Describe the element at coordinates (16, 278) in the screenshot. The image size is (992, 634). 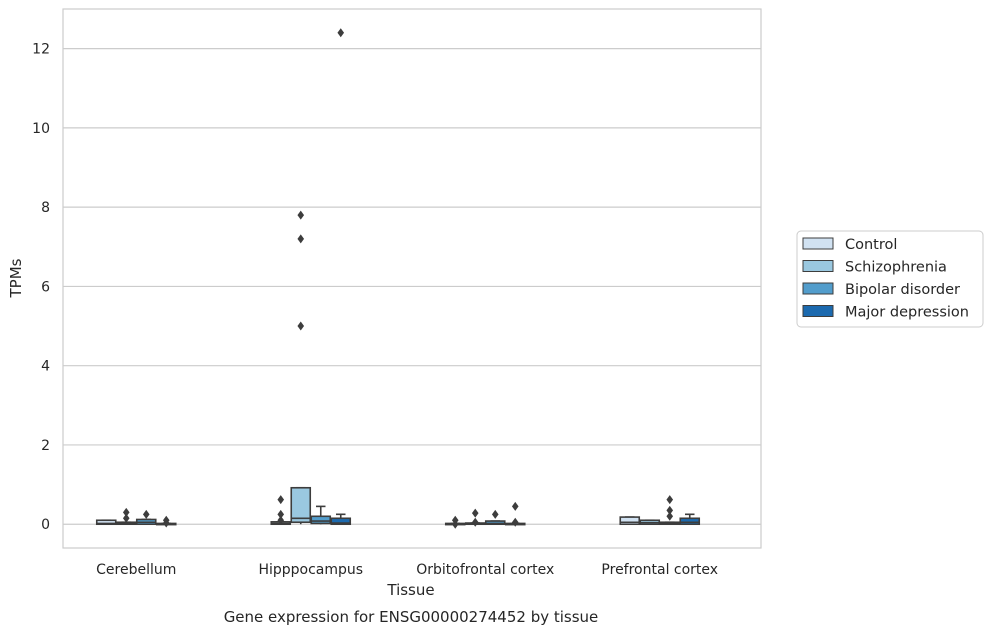
I see `y-axis-title: TPMs` at that location.